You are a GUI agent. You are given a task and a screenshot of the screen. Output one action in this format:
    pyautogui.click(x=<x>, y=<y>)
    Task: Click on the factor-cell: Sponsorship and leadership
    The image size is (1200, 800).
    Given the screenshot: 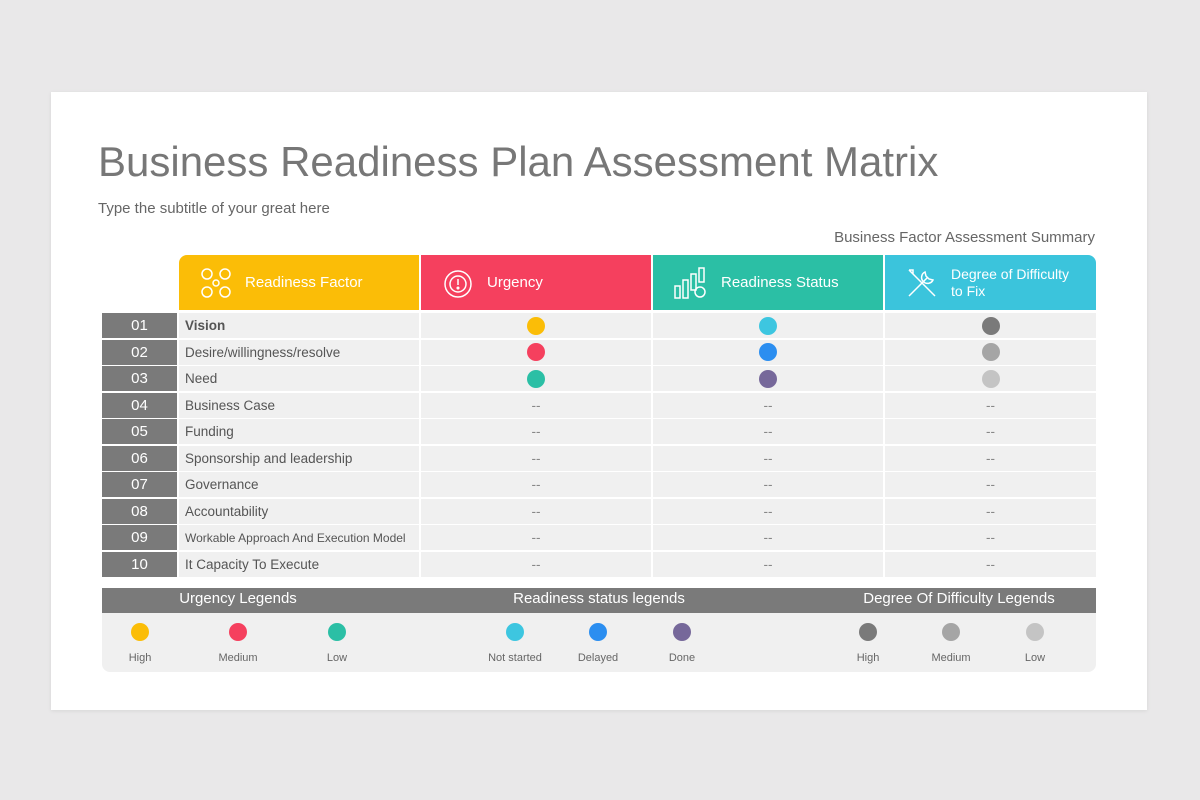 What is the action you would take?
    pyautogui.click(x=299, y=458)
    